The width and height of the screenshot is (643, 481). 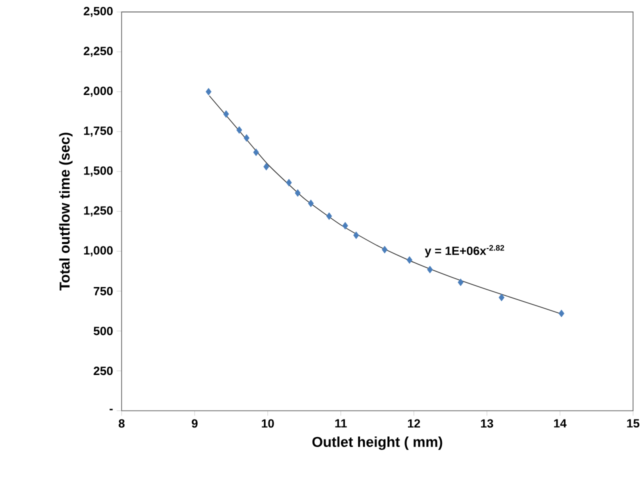 I want to click on y-tick-label: 2,500, so click(x=98, y=12).